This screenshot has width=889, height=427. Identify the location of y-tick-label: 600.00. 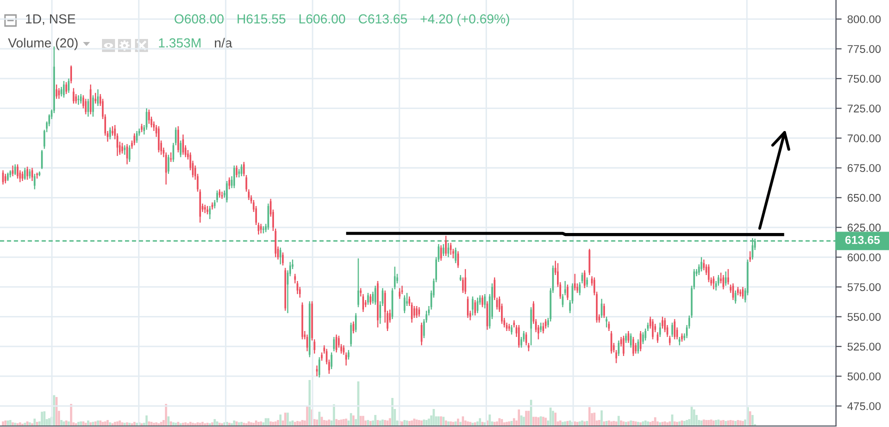
(864, 257).